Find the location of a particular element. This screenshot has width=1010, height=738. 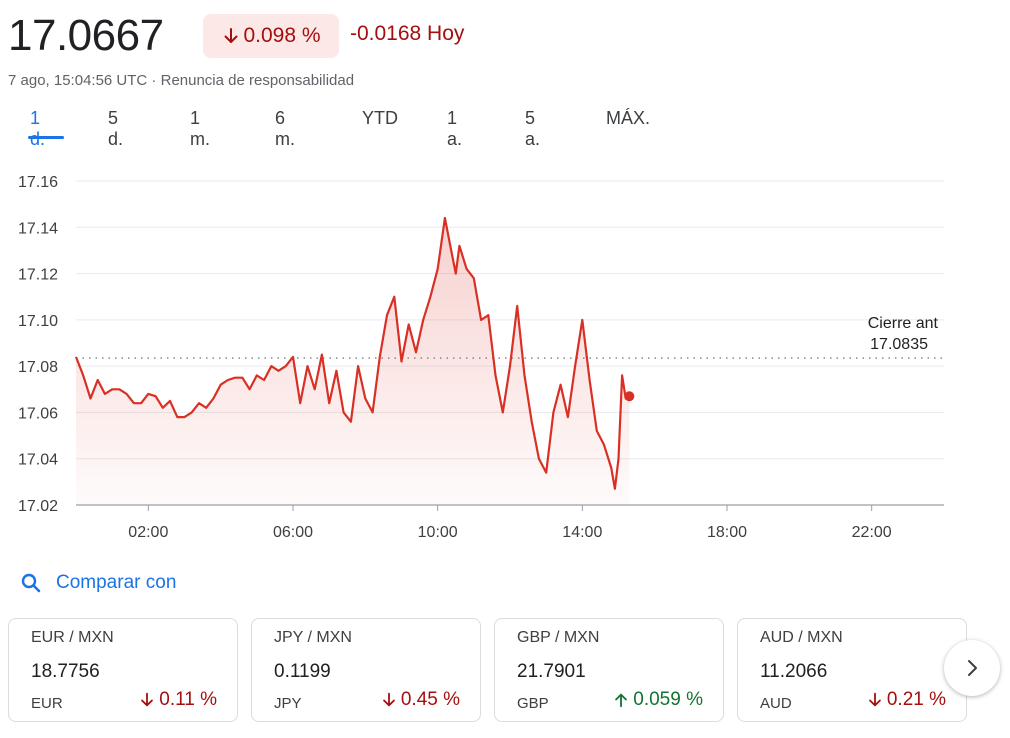

tab-5-years: 5 a. is located at coordinates (533, 128).